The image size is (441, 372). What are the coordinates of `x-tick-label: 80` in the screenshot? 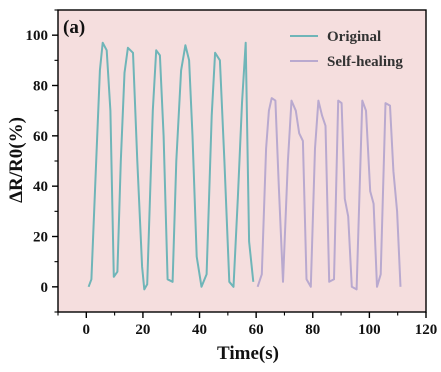 It's located at (312, 330).